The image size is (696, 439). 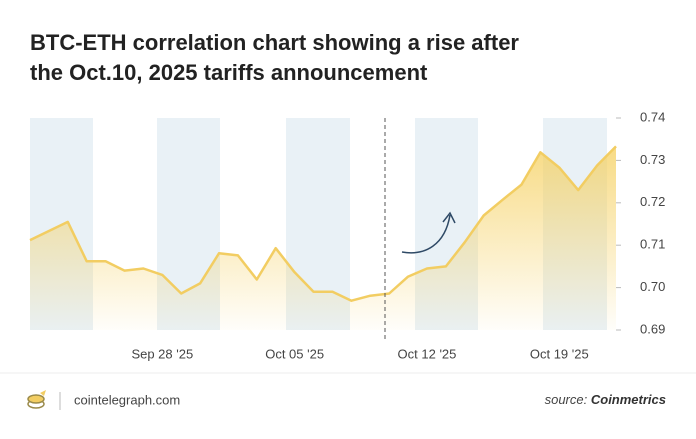 What do you see at coordinates (652, 244) in the screenshot?
I see `y-tick-label: 0.71` at bounding box center [652, 244].